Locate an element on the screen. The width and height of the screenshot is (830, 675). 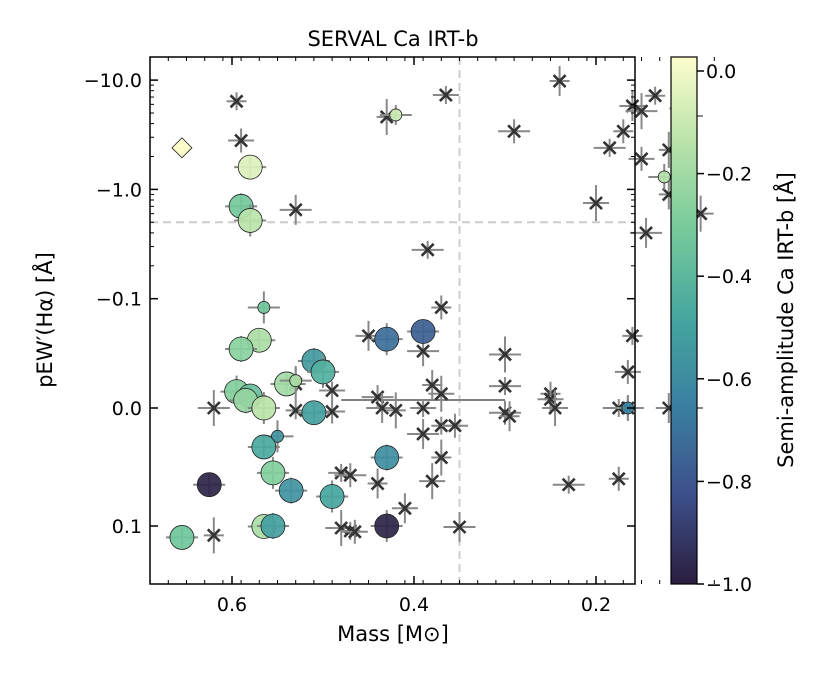
x-tick-label: 0.2 is located at coordinates (596, 605).